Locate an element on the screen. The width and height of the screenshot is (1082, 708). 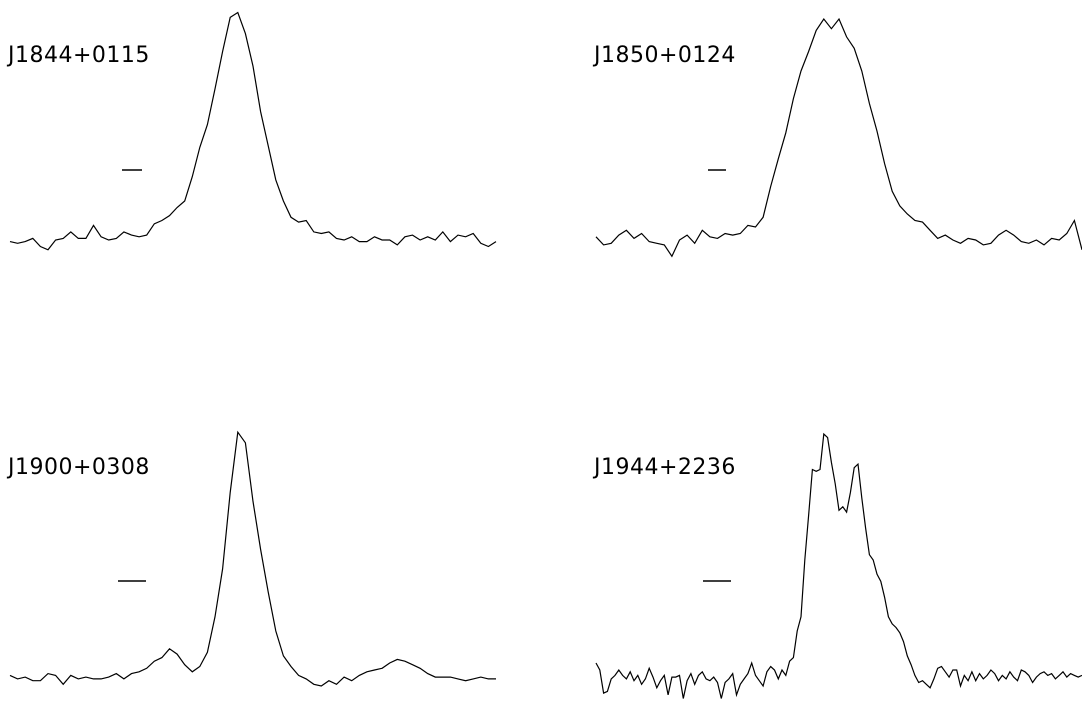
panel-label: J1850+0124 is located at coordinates (664, 55).